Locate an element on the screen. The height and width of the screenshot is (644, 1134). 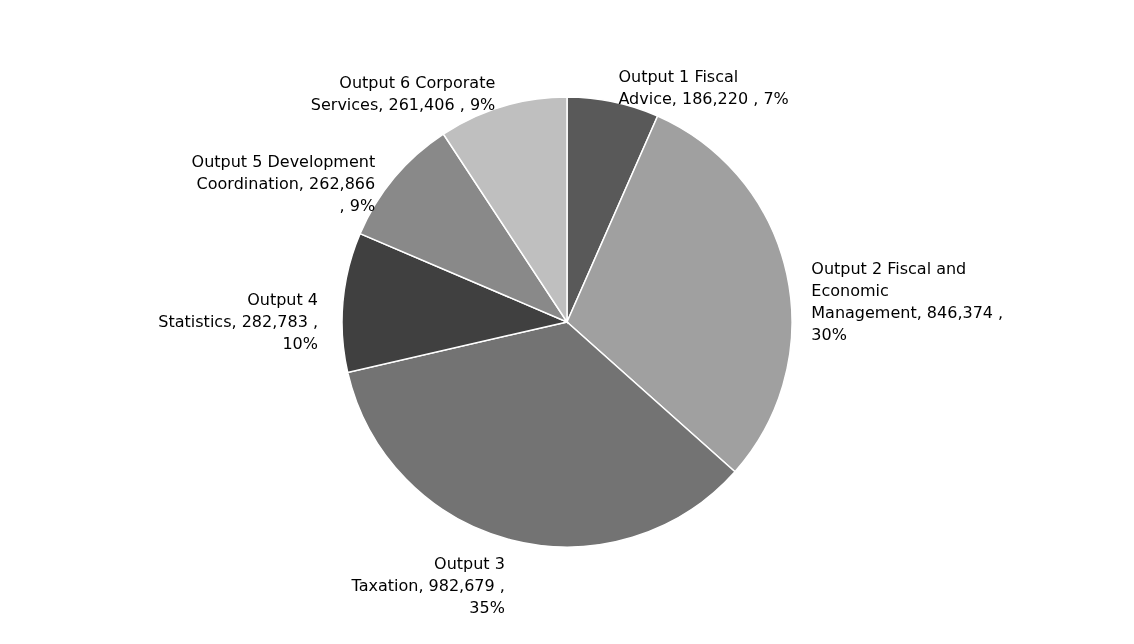
slice-label: Output 6 Corporate Services, 261,406 , 9% is located at coordinates (403, 93).